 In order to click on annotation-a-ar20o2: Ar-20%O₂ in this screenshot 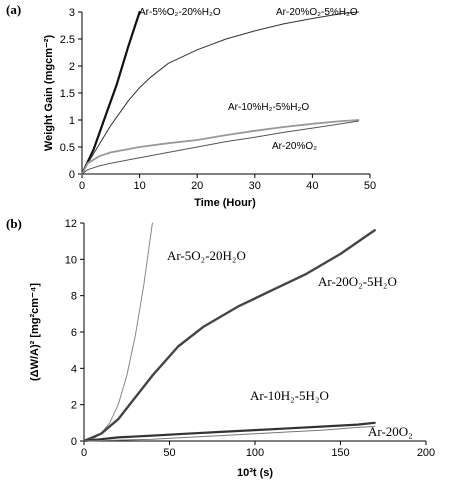, I will do `click(294, 146)`.